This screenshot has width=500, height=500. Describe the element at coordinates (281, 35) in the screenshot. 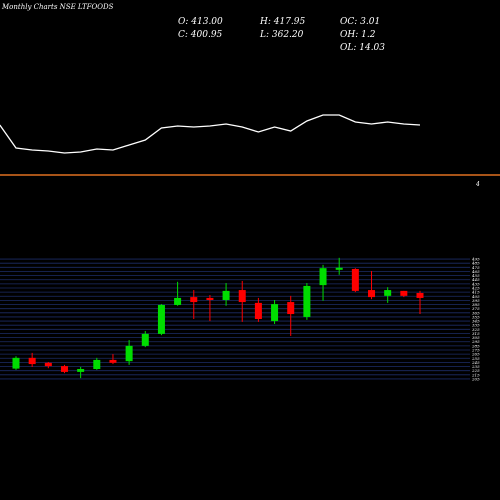

I see `ohlc-label: L: 362.20` at that location.